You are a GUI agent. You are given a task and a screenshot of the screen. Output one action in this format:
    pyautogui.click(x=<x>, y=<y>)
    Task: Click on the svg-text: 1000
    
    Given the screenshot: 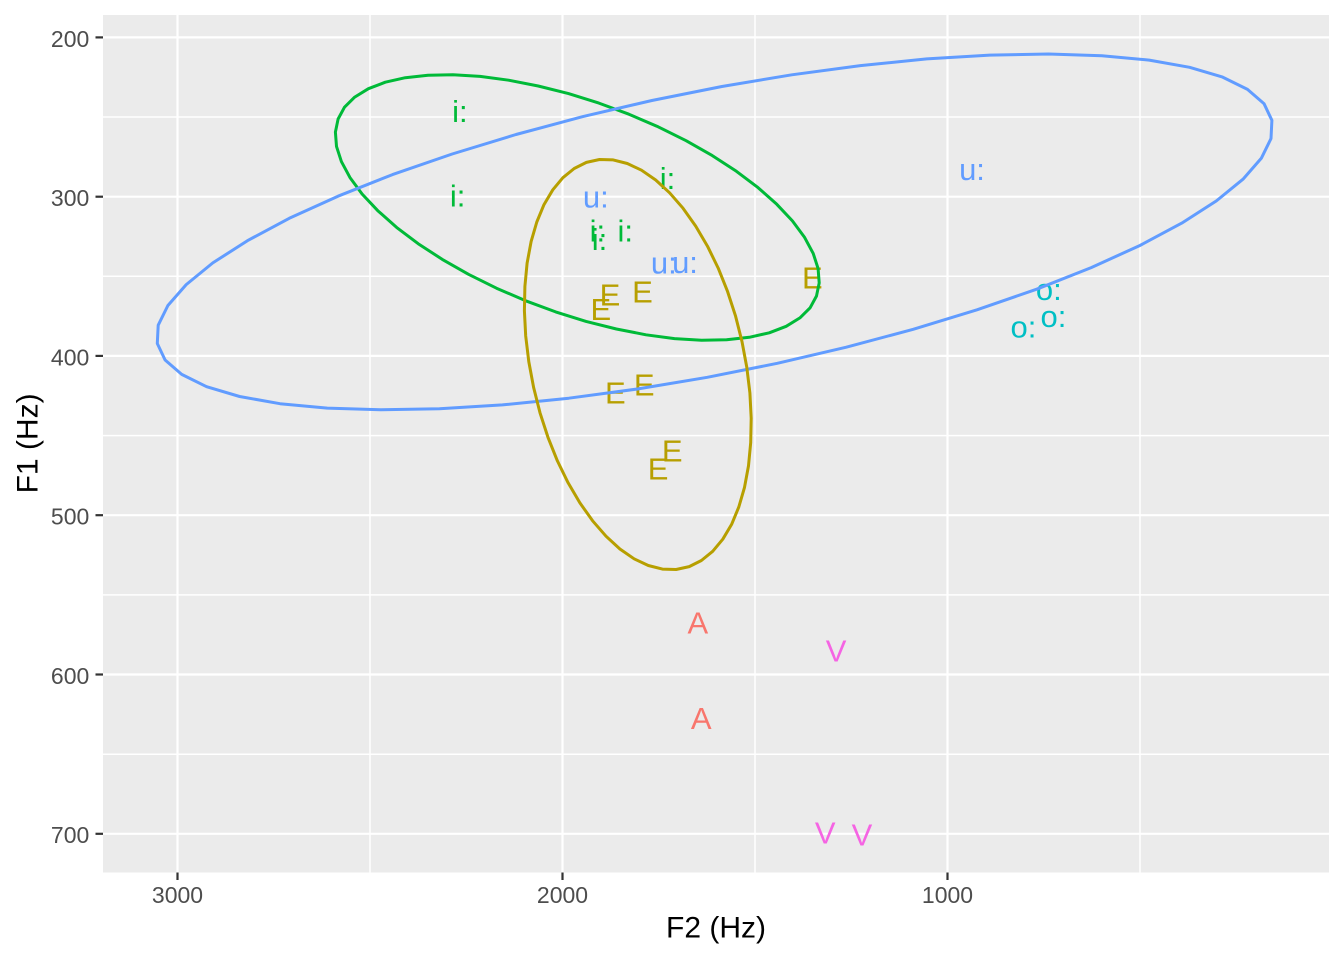 What is the action you would take?
    pyautogui.click(x=947, y=895)
    